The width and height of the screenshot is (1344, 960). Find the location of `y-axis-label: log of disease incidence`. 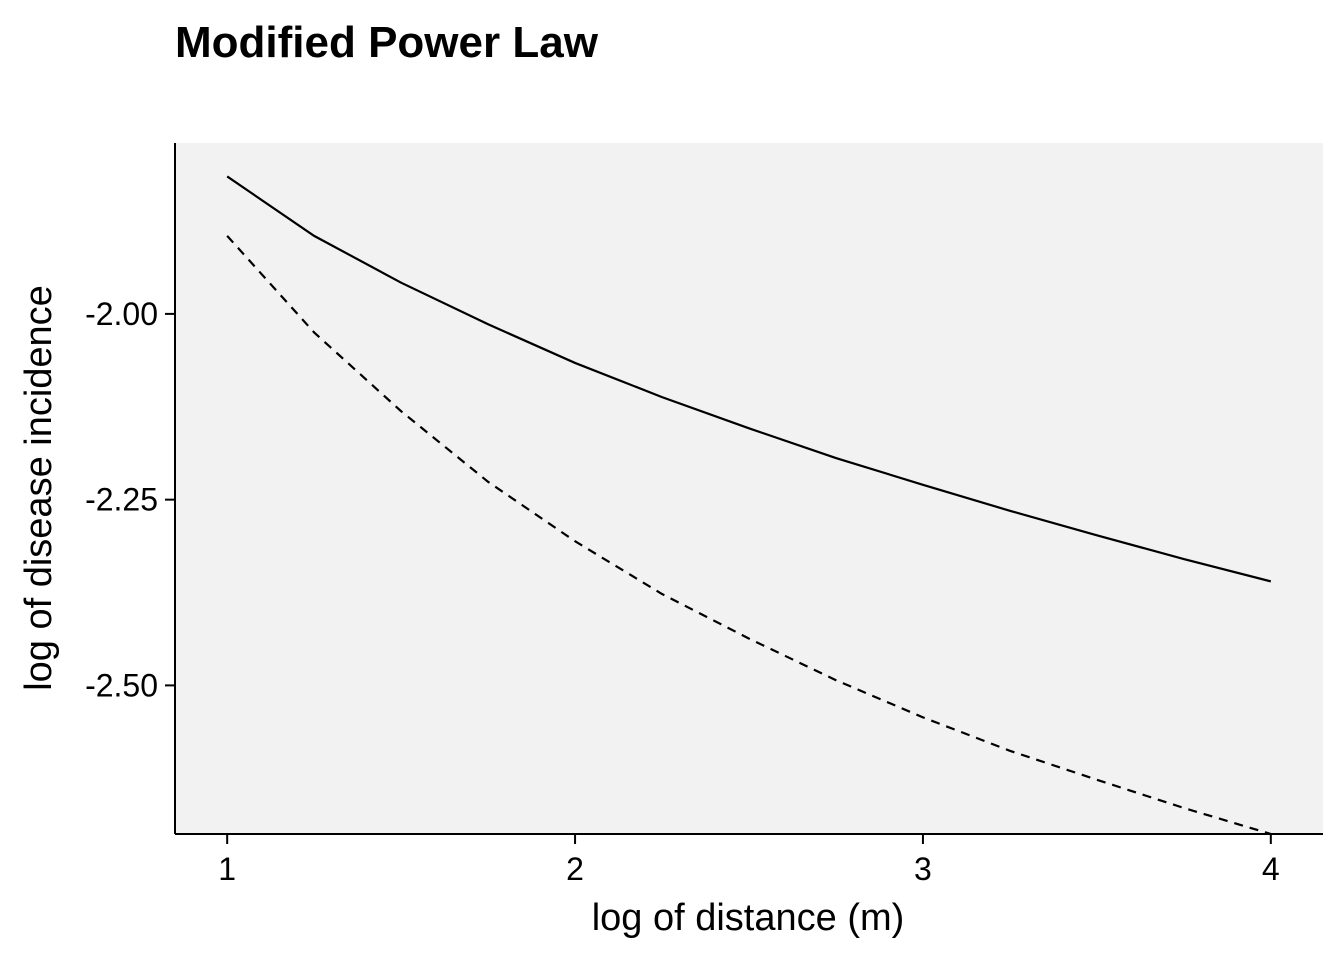

y-axis-label: log of disease incidence is located at coordinates (39, 488).